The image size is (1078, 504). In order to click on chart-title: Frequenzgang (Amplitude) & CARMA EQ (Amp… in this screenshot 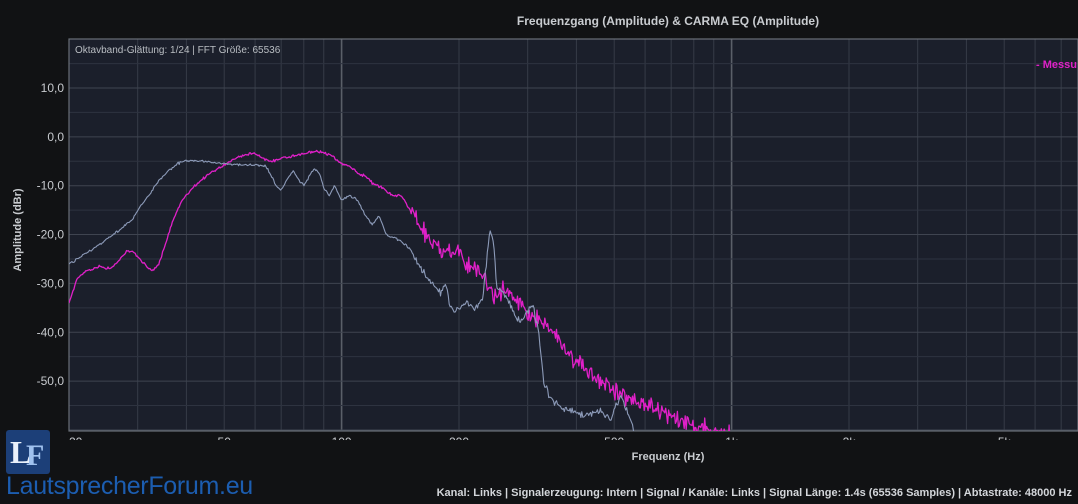, I will do `click(668, 21)`.